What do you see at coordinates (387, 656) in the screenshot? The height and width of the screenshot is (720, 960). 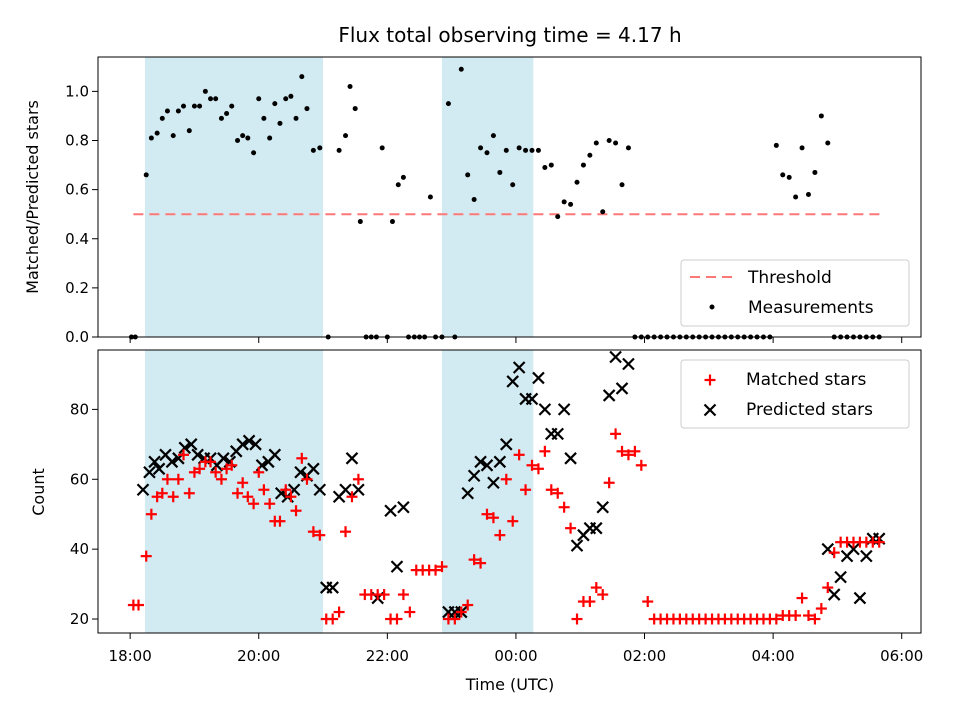 I see `x-tick-label: 22:00` at bounding box center [387, 656].